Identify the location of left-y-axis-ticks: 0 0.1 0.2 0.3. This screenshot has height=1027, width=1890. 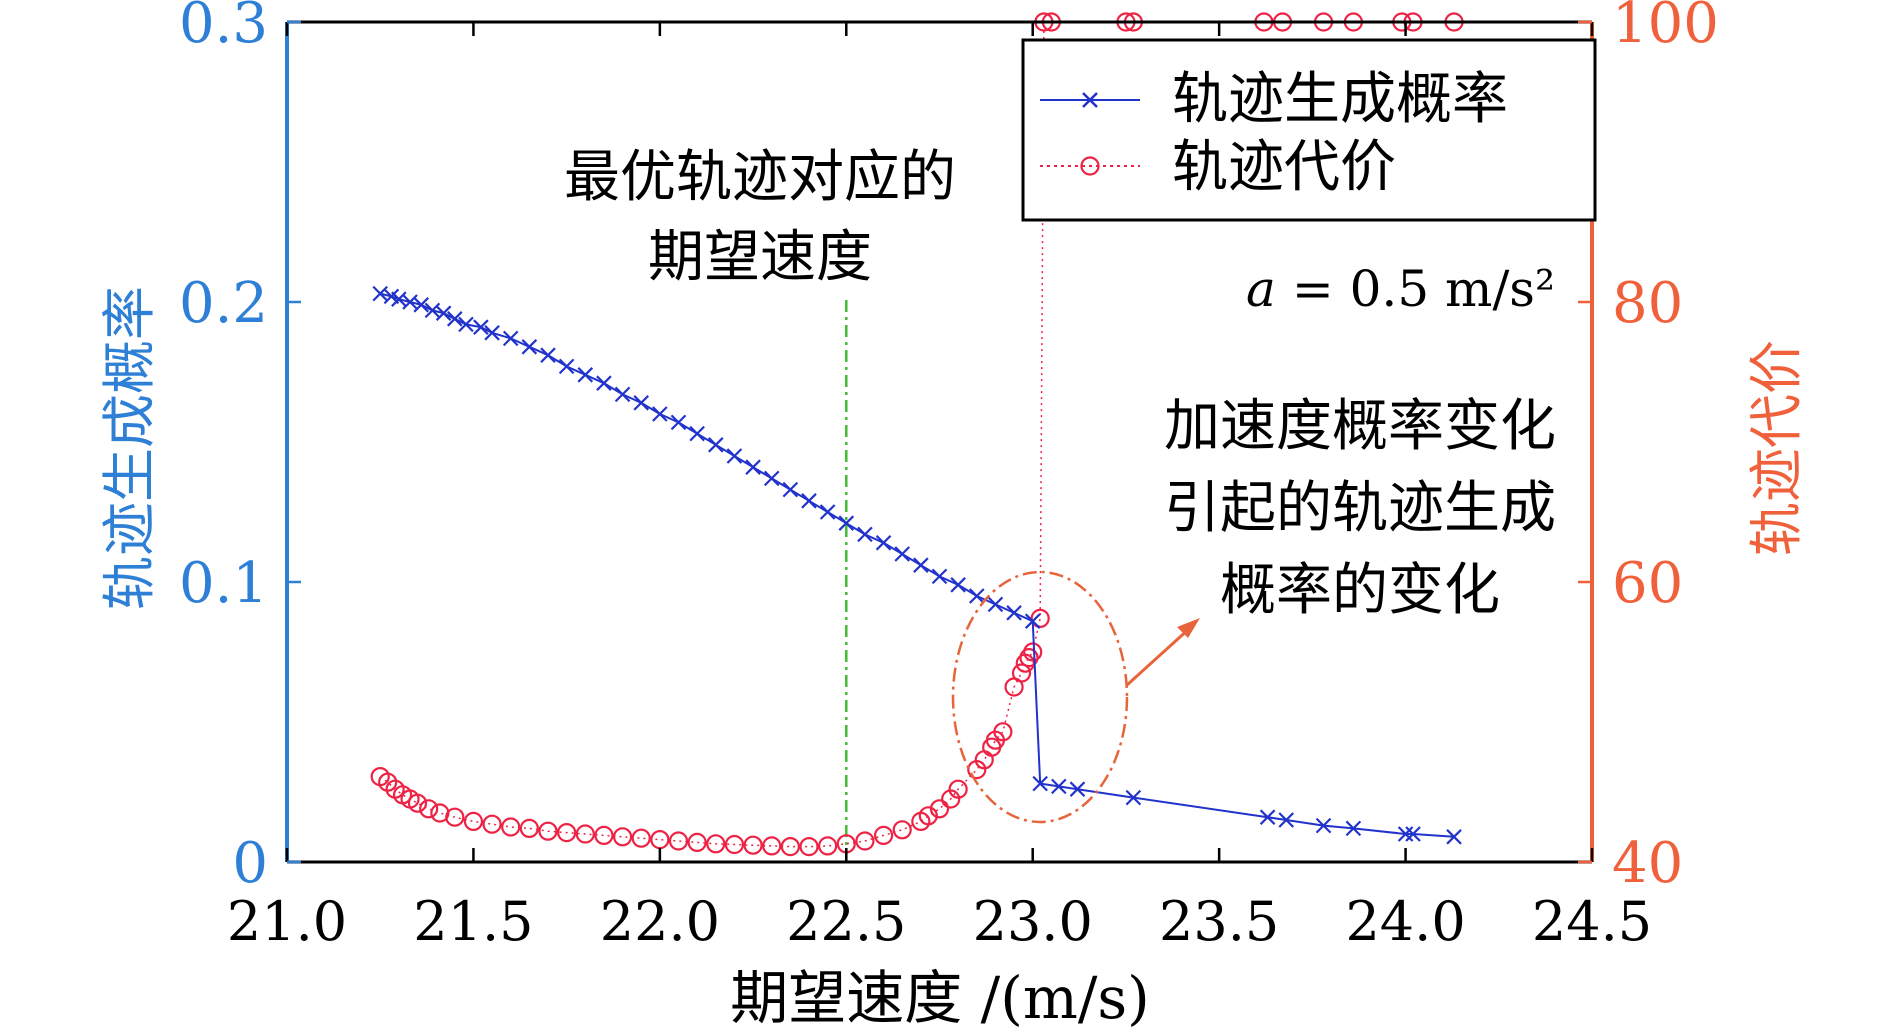
(240, 448).